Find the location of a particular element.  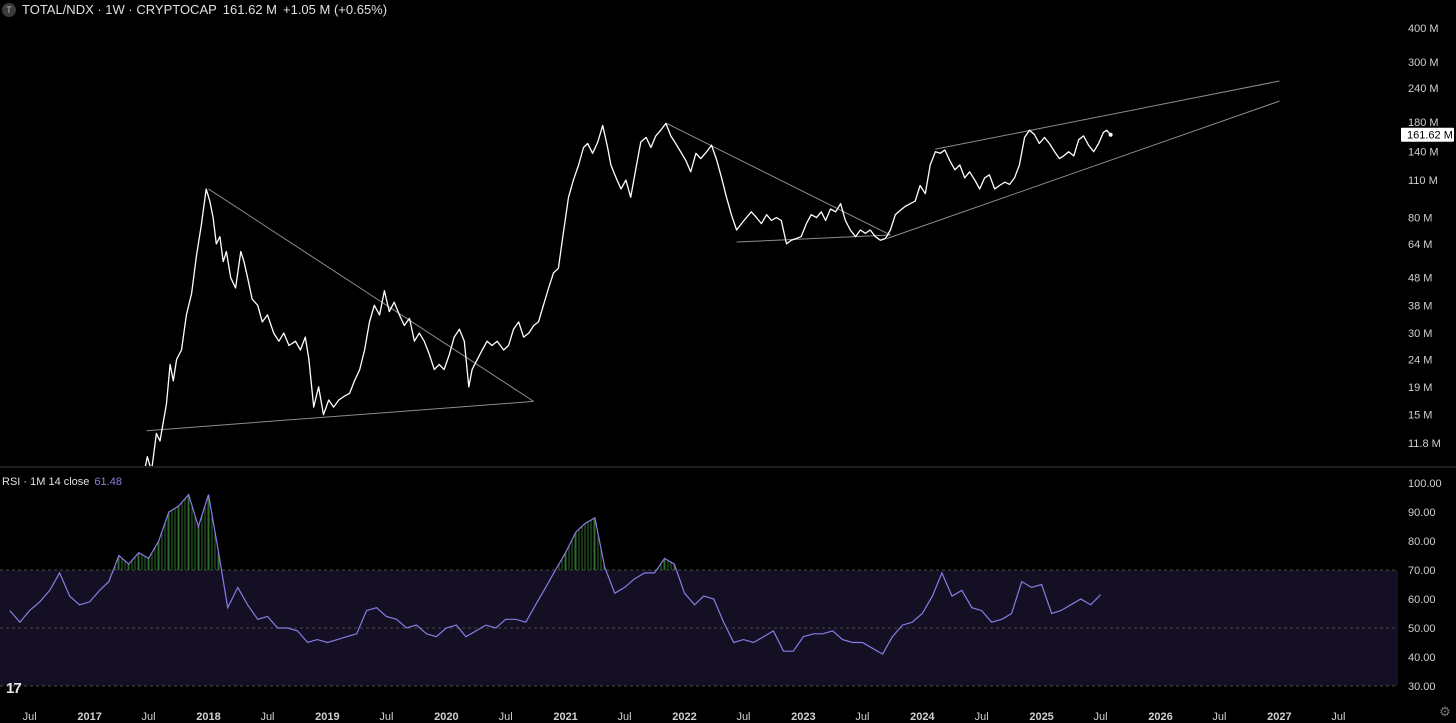

rsi-tick-label: 60.00 is located at coordinates (1422, 600).